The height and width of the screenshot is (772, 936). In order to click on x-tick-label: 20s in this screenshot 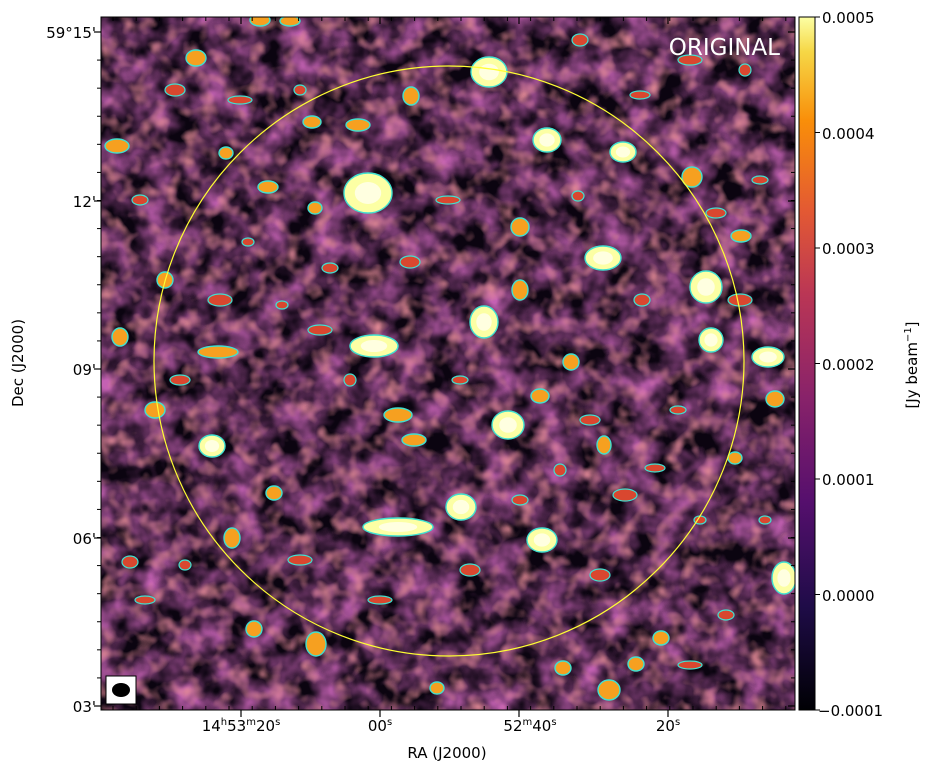, I will do `click(668, 726)`.